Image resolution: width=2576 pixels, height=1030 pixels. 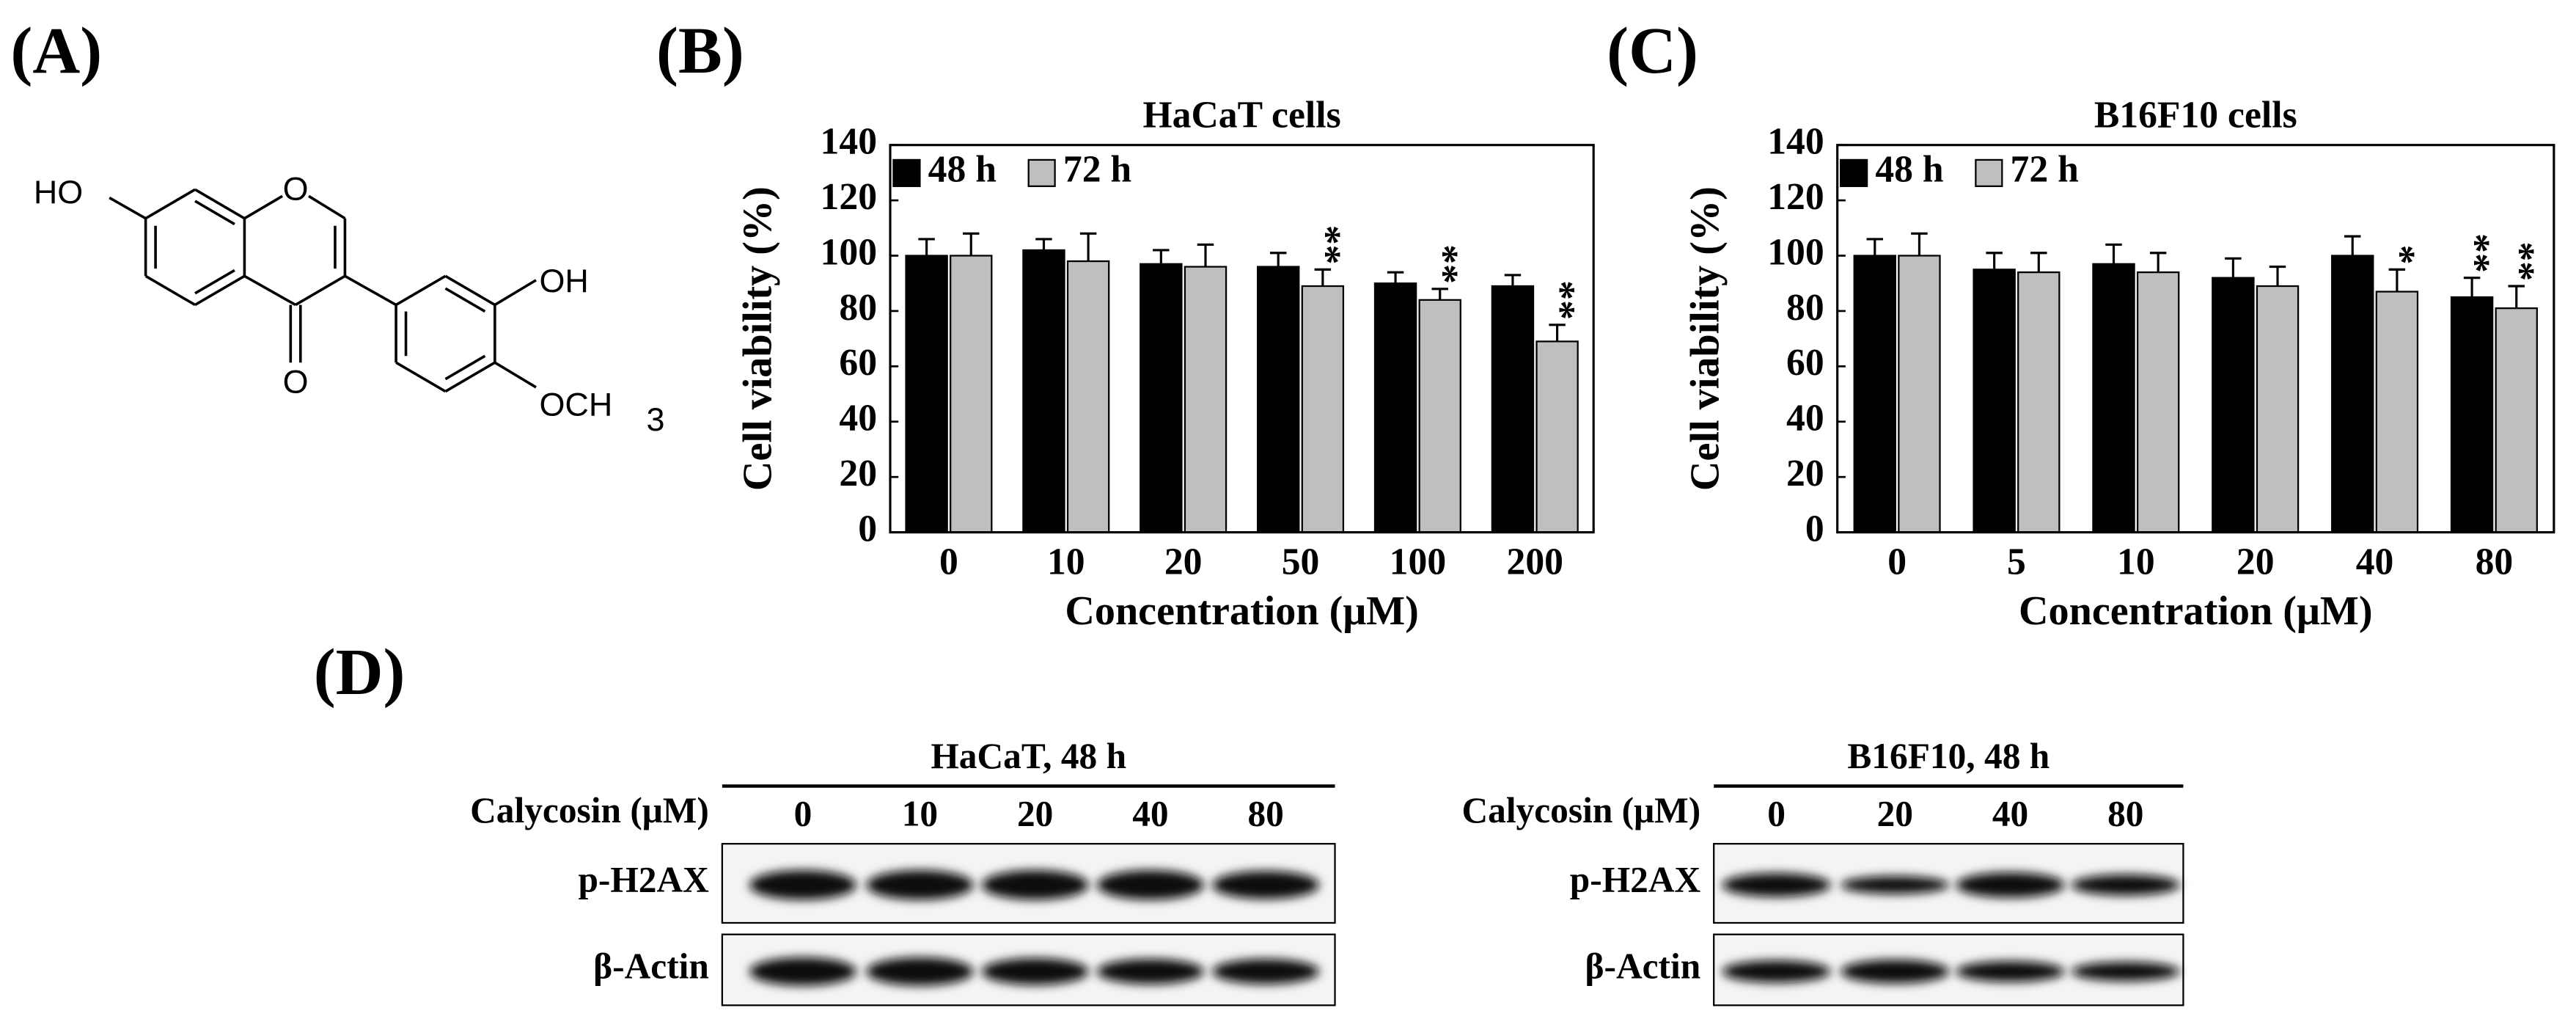 I want to click on x-tick-label: 80, so click(x=2495, y=561).